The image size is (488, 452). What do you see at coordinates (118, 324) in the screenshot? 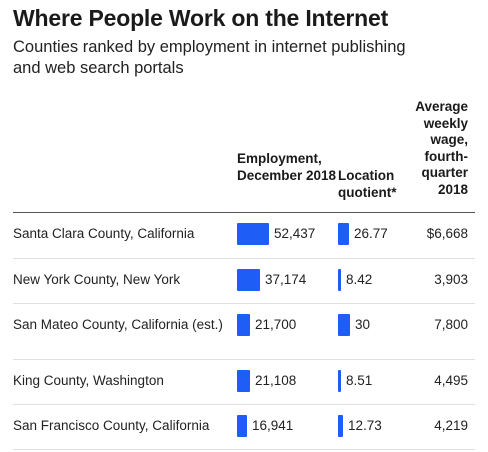
I see `county-name: San Mateo County, California (est.)` at bounding box center [118, 324].